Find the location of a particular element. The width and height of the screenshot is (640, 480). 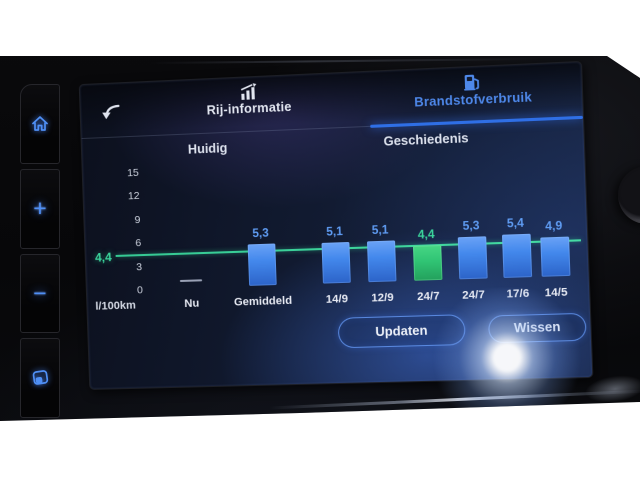

plus-icon: + is located at coordinates (40, 208).